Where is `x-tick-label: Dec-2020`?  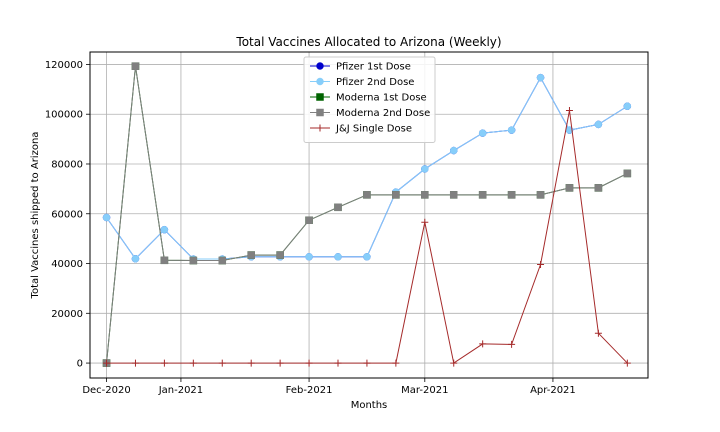 x-tick-label: Dec-2020 is located at coordinates (106, 390).